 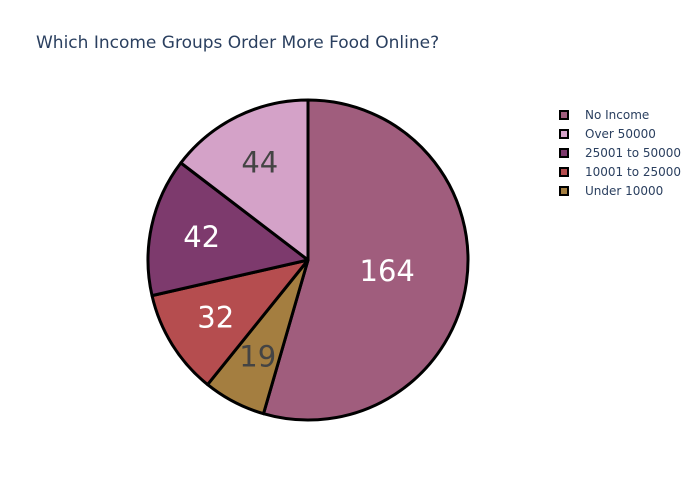 What do you see at coordinates (259, 162) in the screenshot?
I see `slice-value-label: 44` at bounding box center [259, 162].